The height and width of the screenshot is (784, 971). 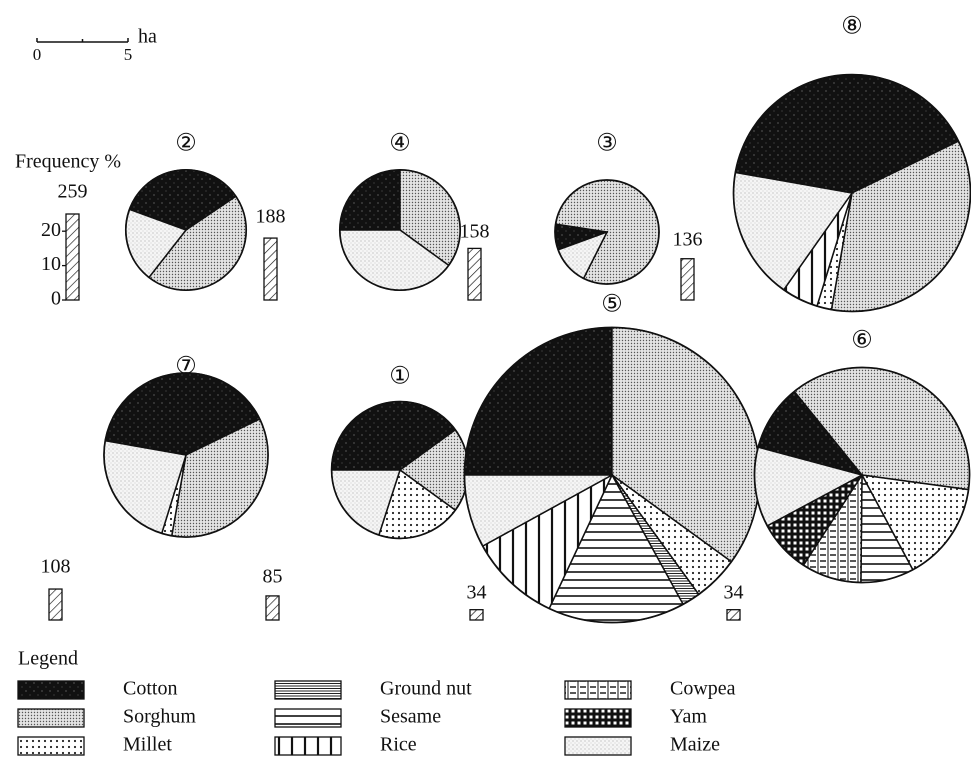 What do you see at coordinates (73, 192) in the screenshot?
I see `count-label: 259` at bounding box center [73, 192].